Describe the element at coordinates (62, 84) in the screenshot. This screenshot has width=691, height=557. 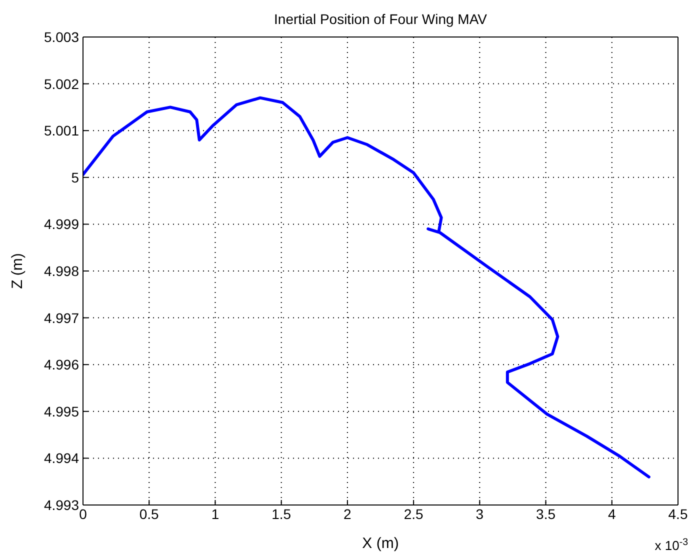
I see `y-tick-label: 5.002` at that location.